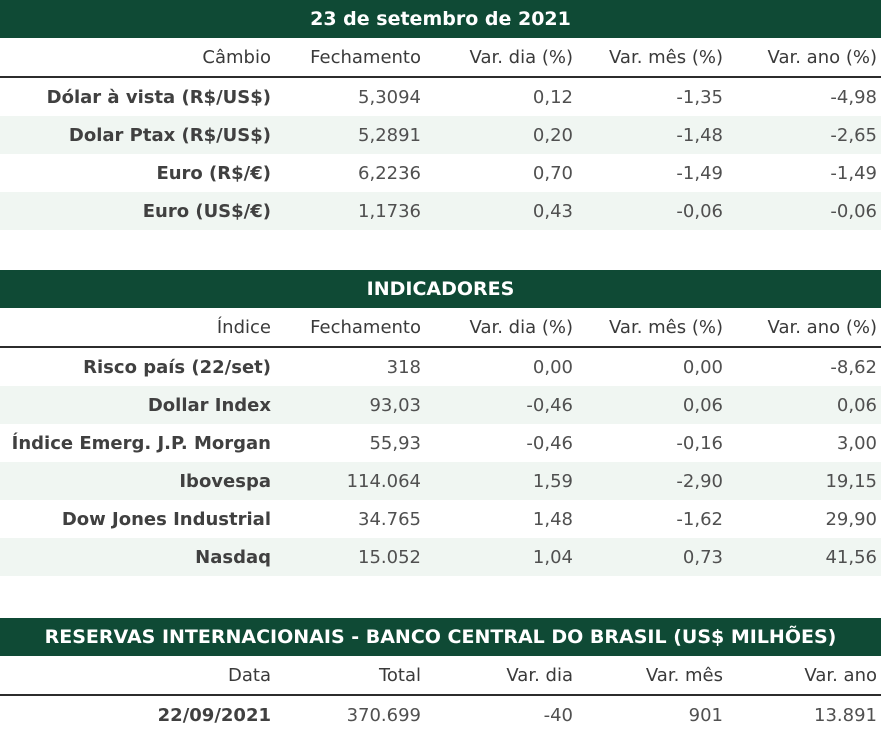 This screenshot has width=881, height=736. What do you see at coordinates (389, 519) in the screenshot?
I see `close-value: 34.765` at bounding box center [389, 519].